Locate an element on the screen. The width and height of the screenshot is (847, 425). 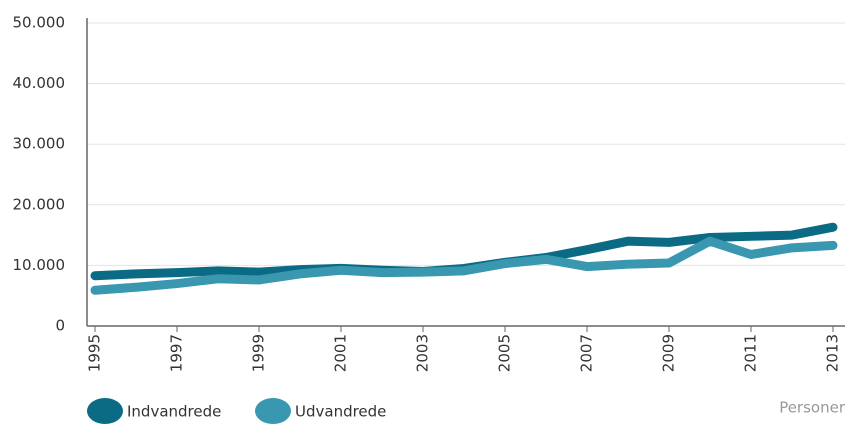
x-tick-label: 2009 is located at coordinates (669, 353).